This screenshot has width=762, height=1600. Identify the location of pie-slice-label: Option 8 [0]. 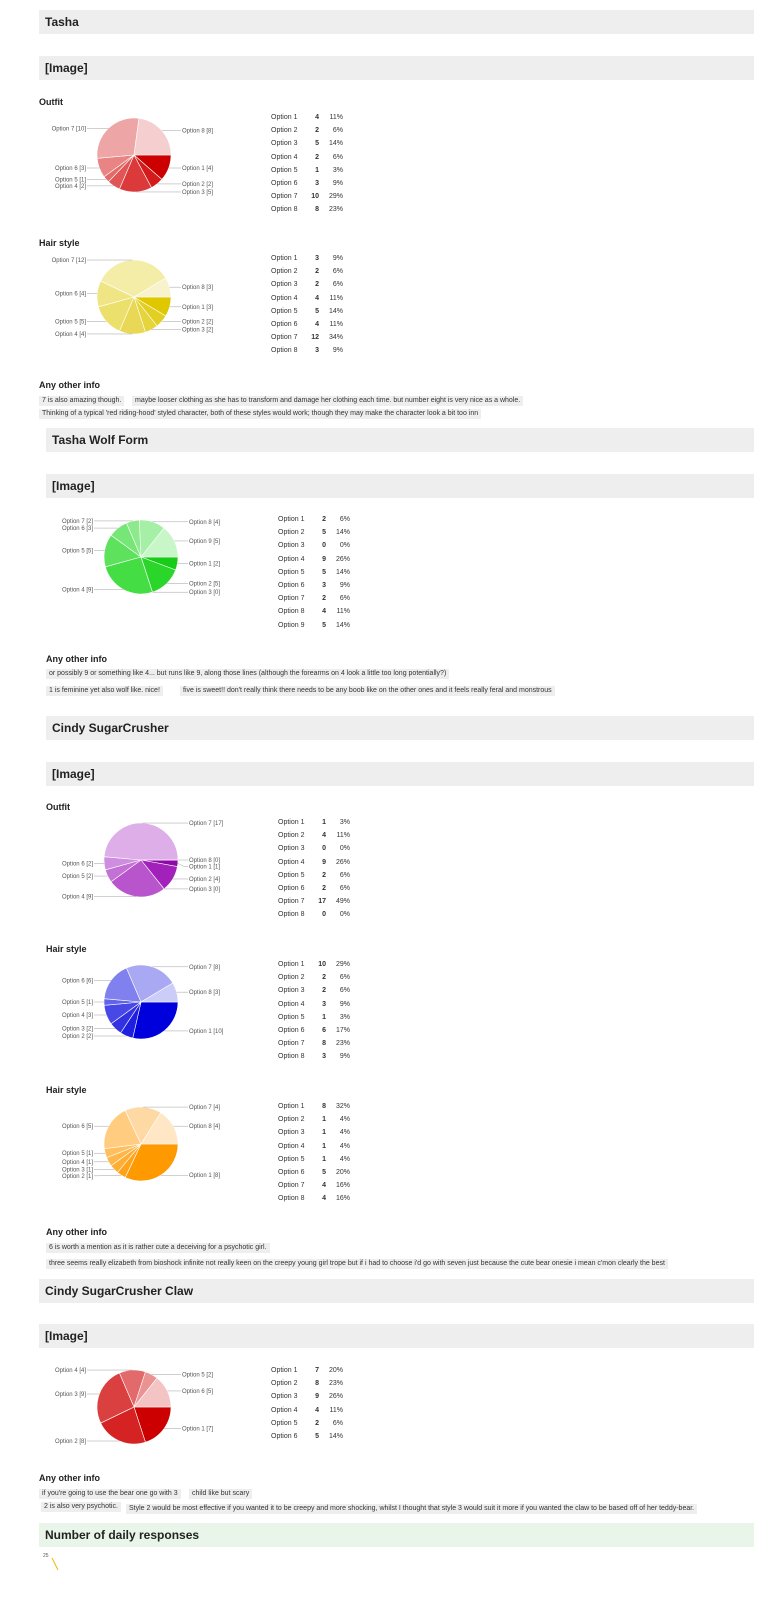
(204, 861).